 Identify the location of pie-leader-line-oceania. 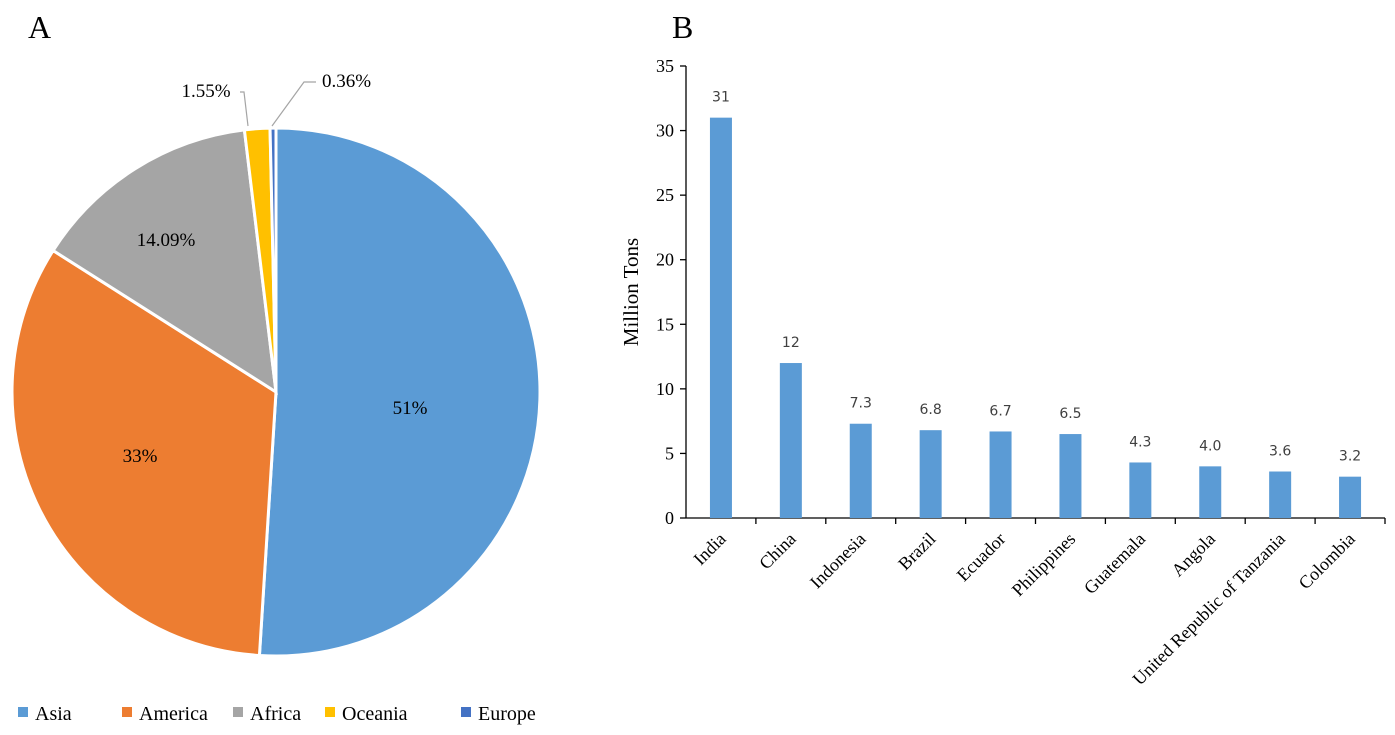
(244, 109).